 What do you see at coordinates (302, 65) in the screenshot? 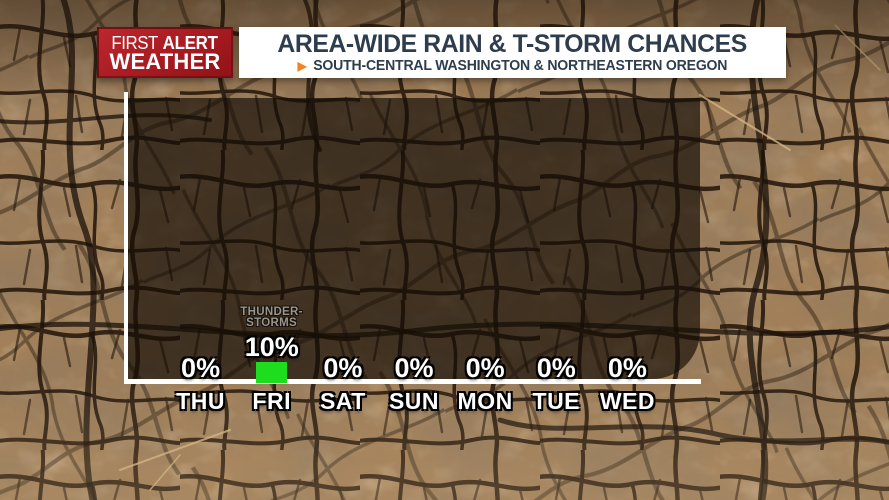
I see `play-arrow-icon: ▶` at bounding box center [302, 65].